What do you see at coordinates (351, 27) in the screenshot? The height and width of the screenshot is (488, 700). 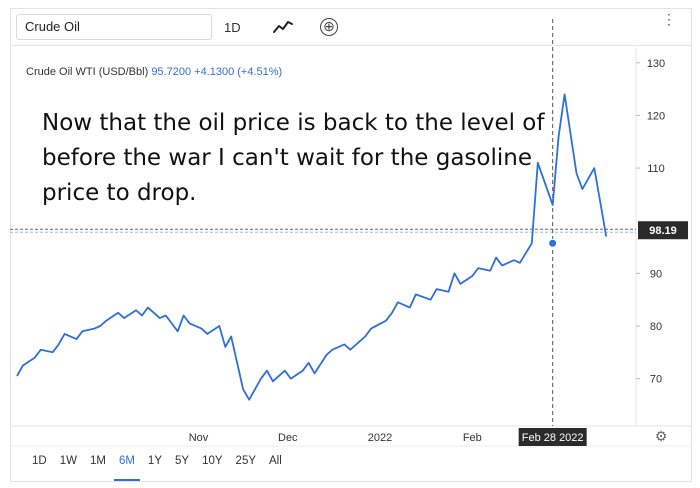 I see `chart-toolbar: Crude Oil 1D ⊕ ⋮` at bounding box center [351, 27].